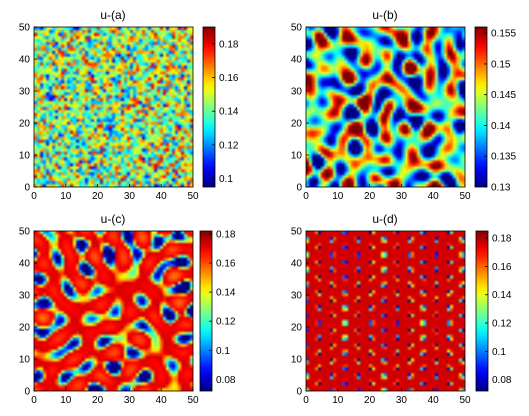  What do you see at coordinates (501, 64) in the screenshot?
I see `colorbar-tick-label: 0.15` at bounding box center [501, 64].